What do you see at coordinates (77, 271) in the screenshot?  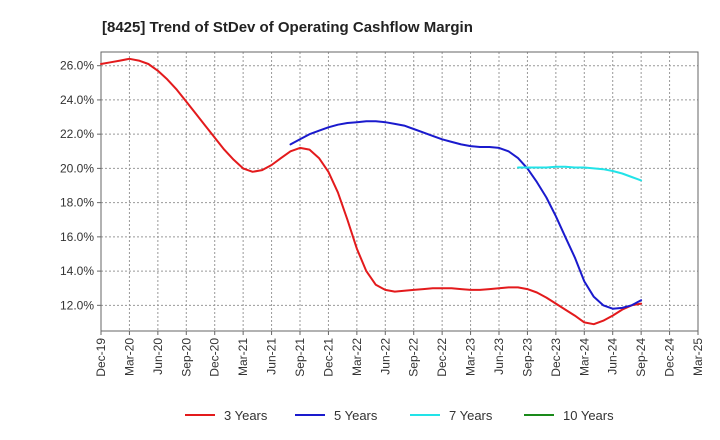 I see `y-tick-label: 14.0%` at bounding box center [77, 271].